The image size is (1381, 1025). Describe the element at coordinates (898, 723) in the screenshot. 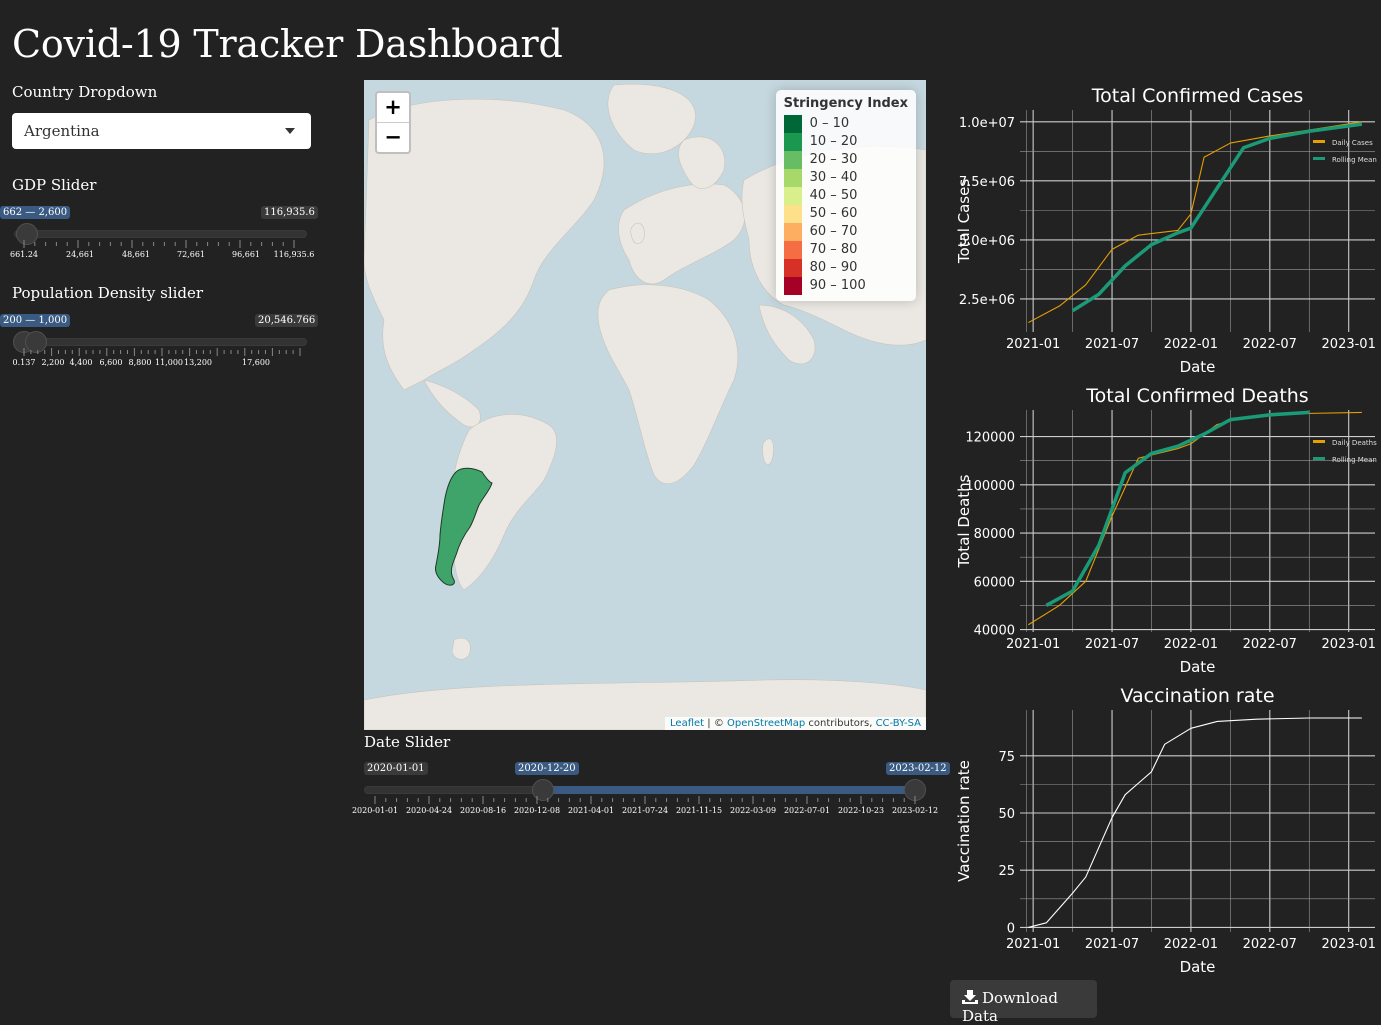

I see `license-link: CC-BY-SA` at that location.